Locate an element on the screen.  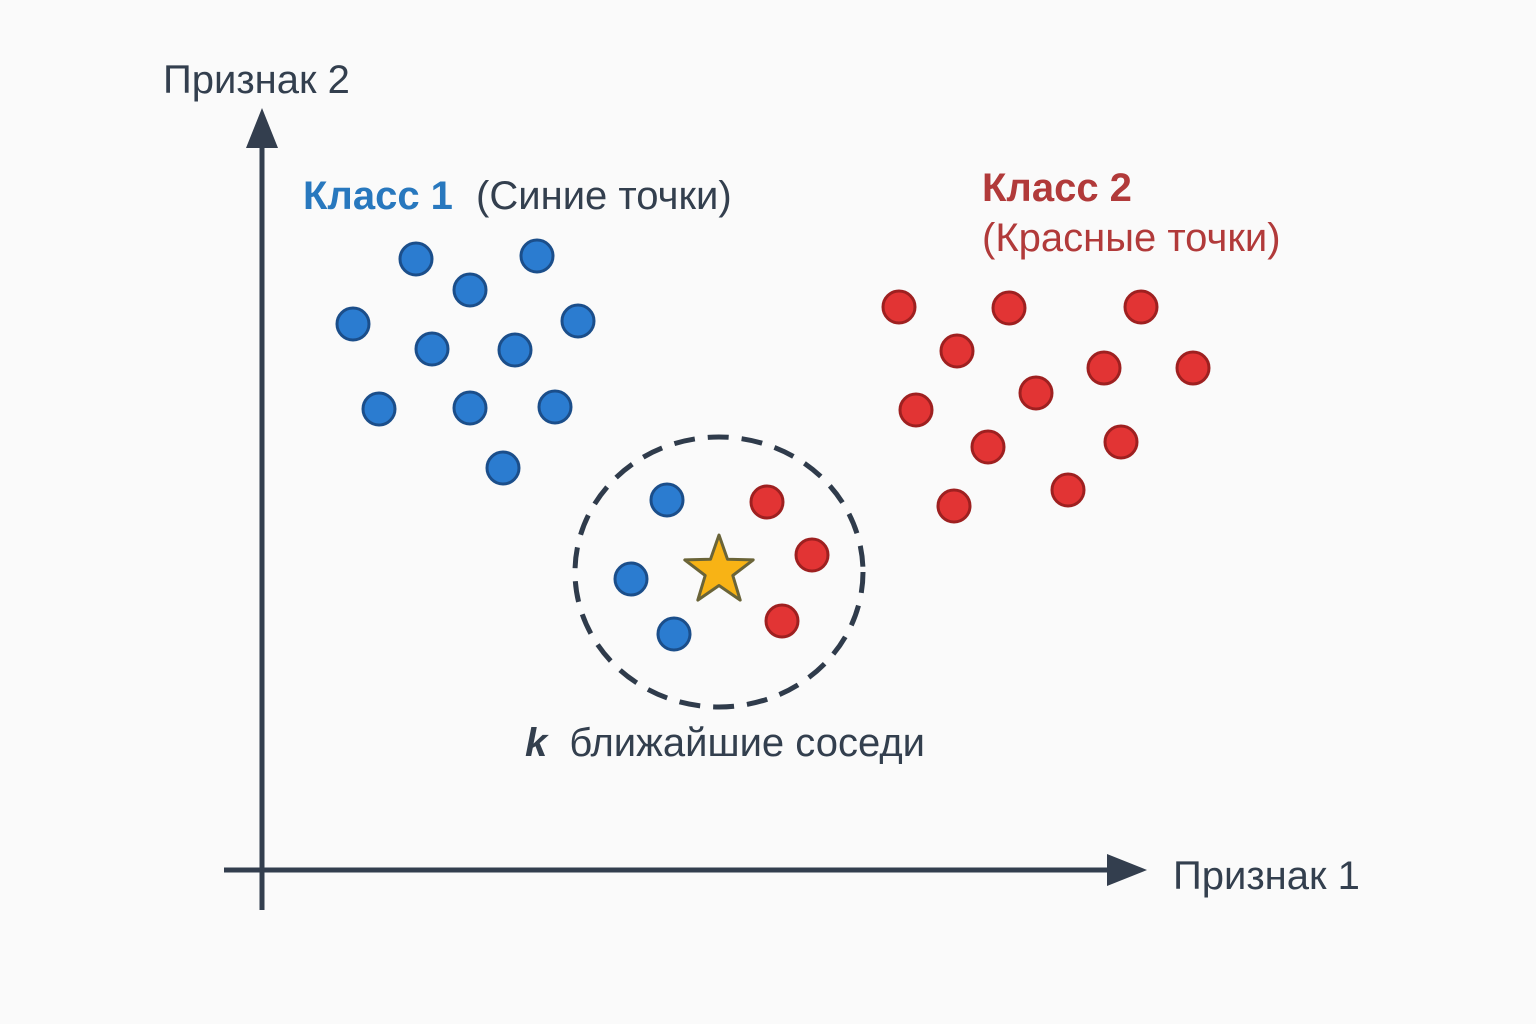
y-axis-label: Признак 2 is located at coordinates (256, 80).